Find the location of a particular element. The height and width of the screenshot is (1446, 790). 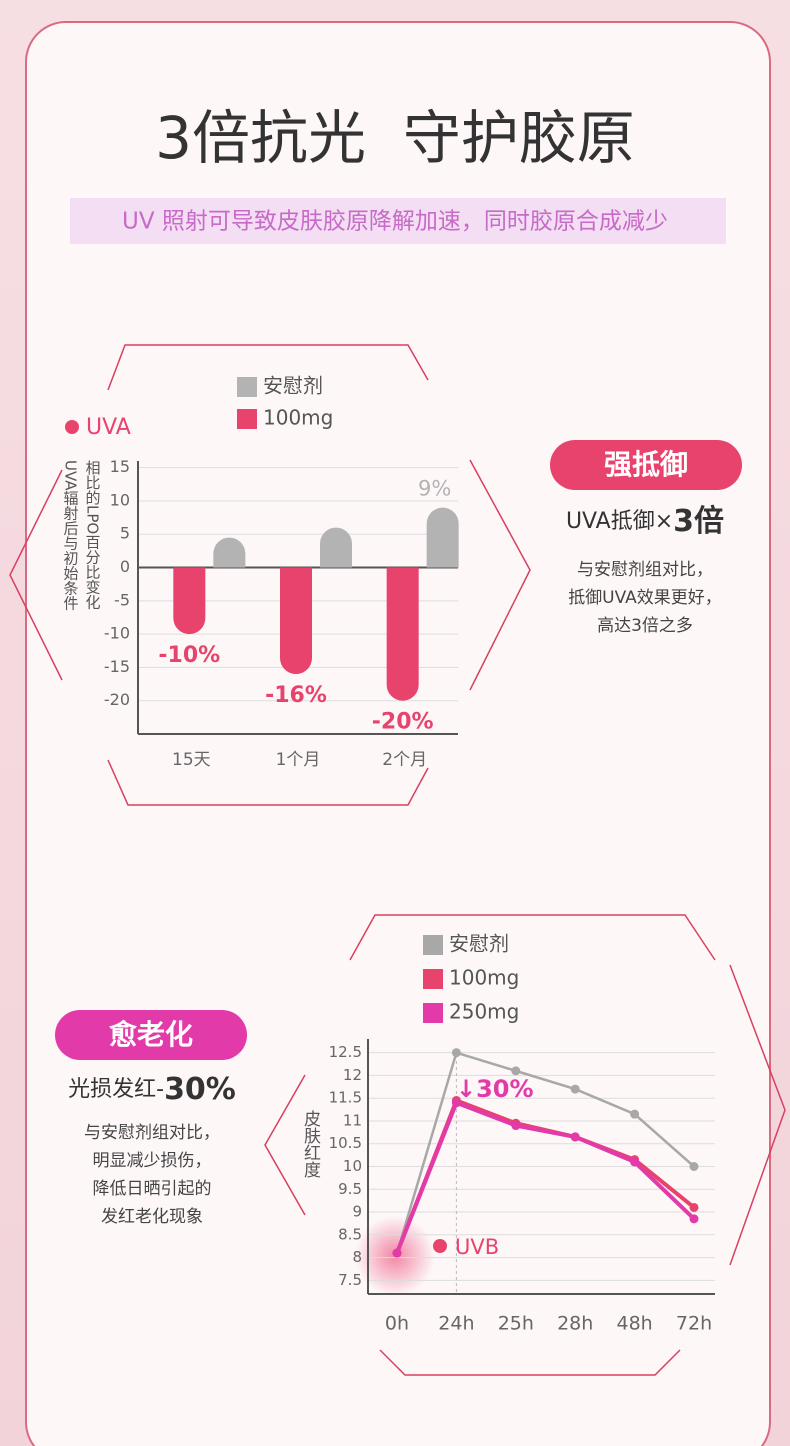

y-tick-label: 11.5 is located at coordinates (345, 1098).